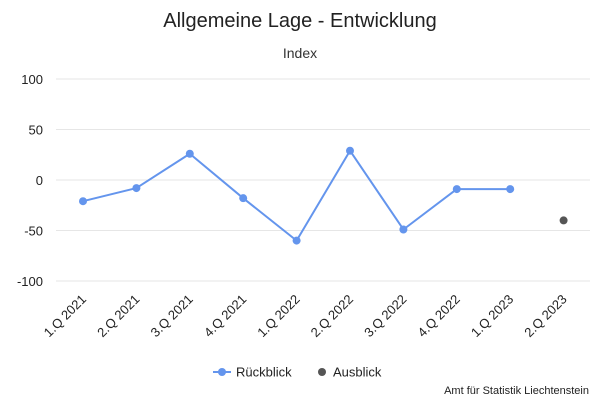 The height and width of the screenshot is (400, 600). Describe the element at coordinates (118, 316) in the screenshot. I see `x-tick-label: 2.Q 2021` at that location.